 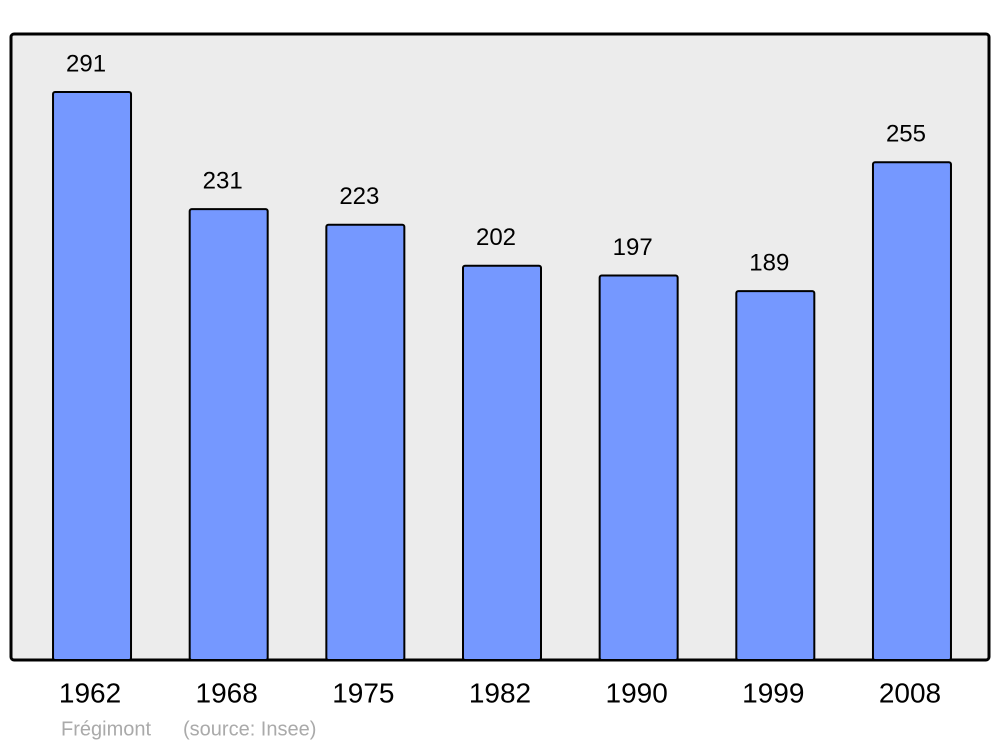 What do you see at coordinates (86, 63) in the screenshot?
I see `value-label: 291` at bounding box center [86, 63].